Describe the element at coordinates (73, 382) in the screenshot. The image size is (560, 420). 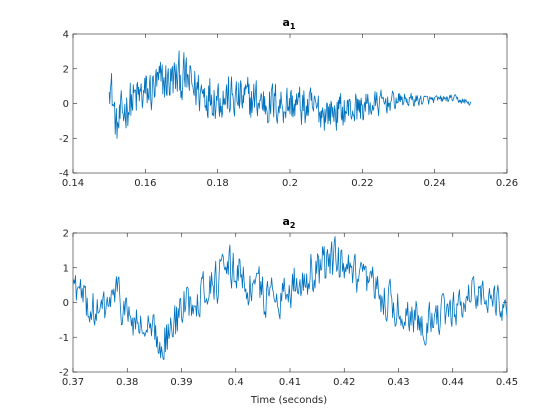
I see `subplot-a2-xtick-label: 0.37` at that location.